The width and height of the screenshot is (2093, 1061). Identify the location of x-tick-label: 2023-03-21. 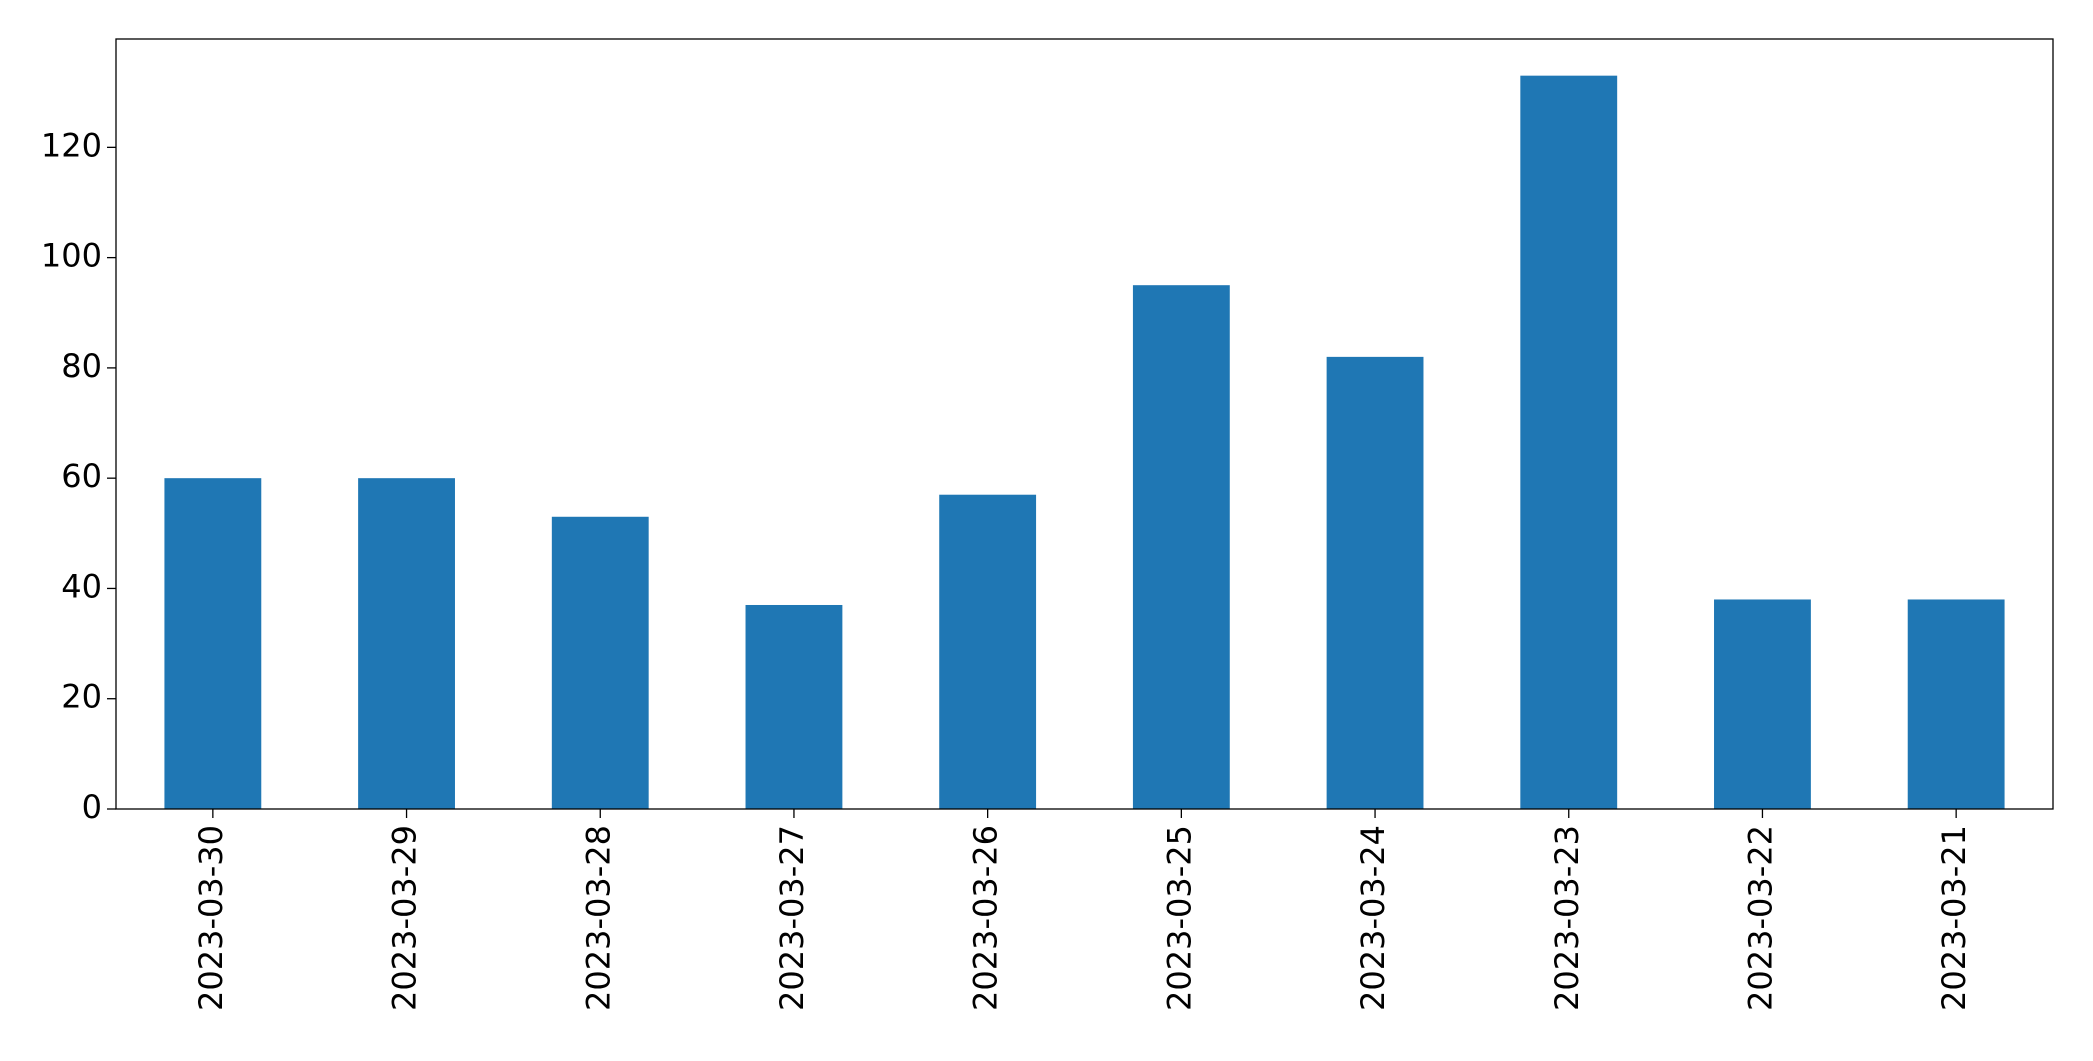
(1954, 918).